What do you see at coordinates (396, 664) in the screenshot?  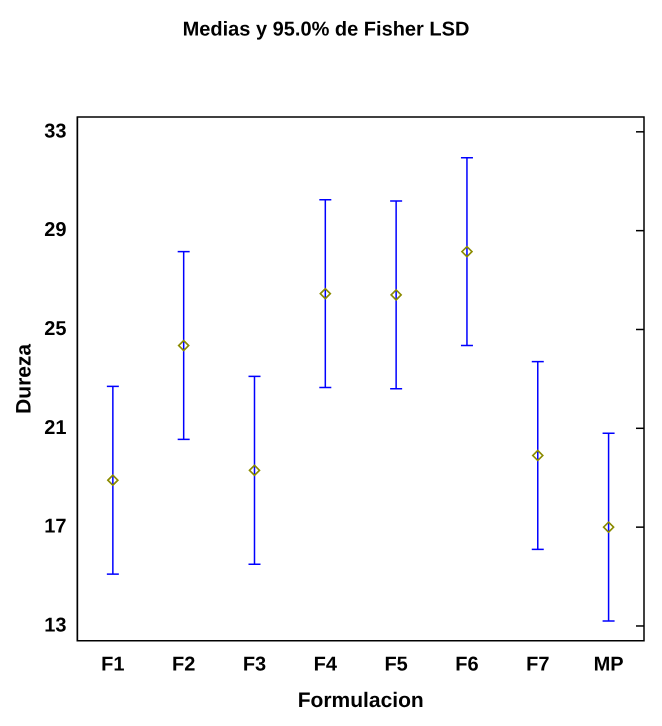 I see `x-tick-label: F5` at bounding box center [396, 664].